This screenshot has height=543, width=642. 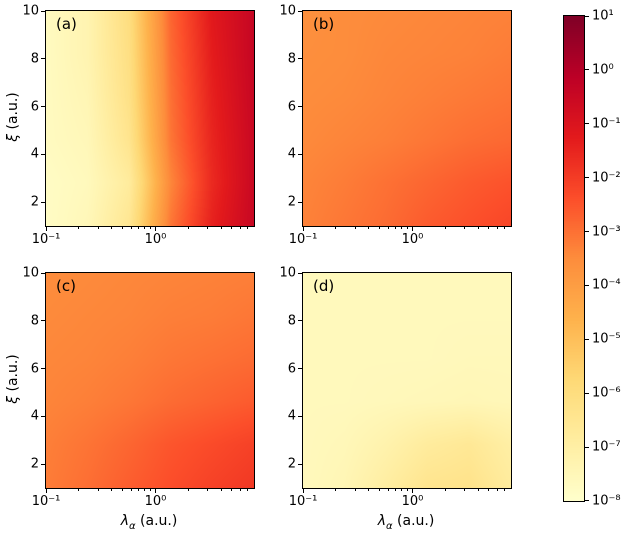 What do you see at coordinates (13, 117) in the screenshot?
I see `y-axis-label-top: ξ (a.u.)` at bounding box center [13, 117].